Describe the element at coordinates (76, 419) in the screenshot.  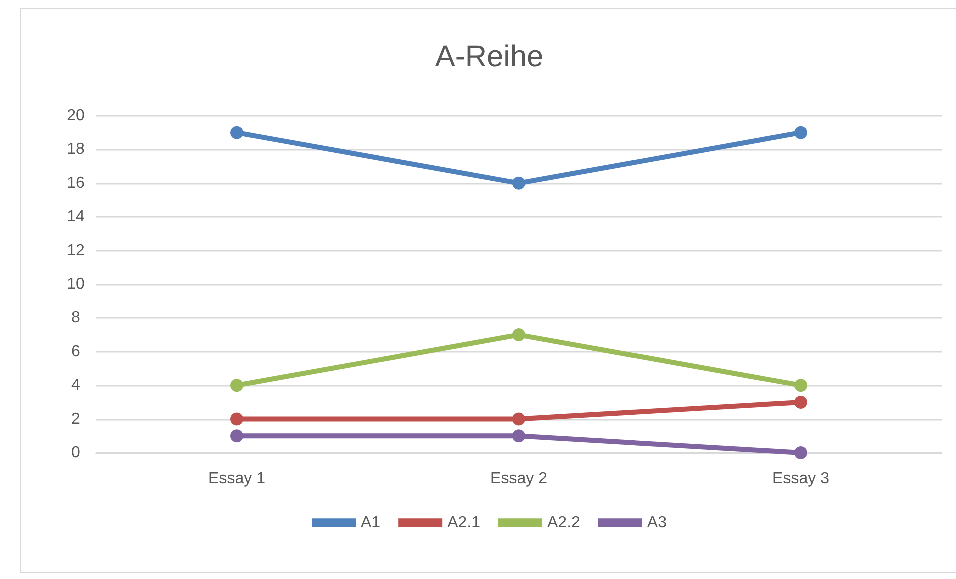
I see `y-tick-label: 2` at that location.